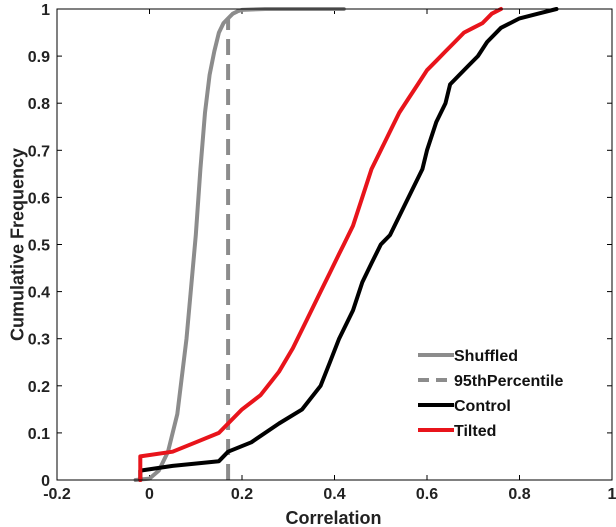 The width and height of the screenshot is (616, 527). I want to click on legend-label: 95thPercentile, so click(508, 381).